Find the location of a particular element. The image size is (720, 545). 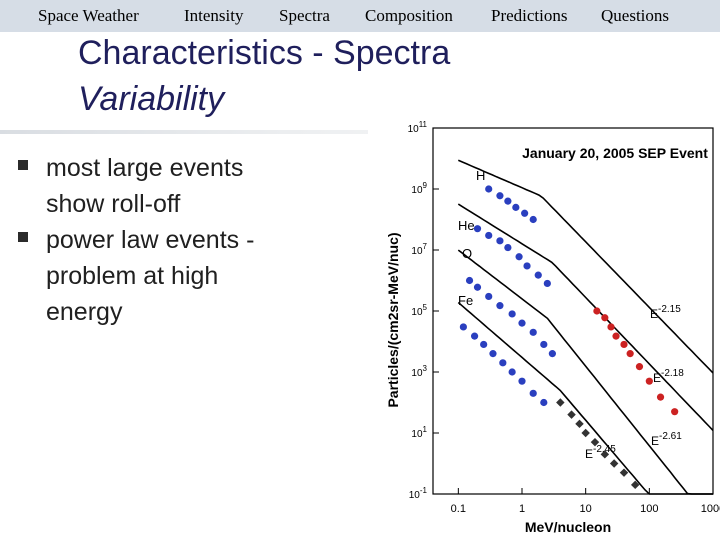

title-divider is located at coordinates (360, 132).